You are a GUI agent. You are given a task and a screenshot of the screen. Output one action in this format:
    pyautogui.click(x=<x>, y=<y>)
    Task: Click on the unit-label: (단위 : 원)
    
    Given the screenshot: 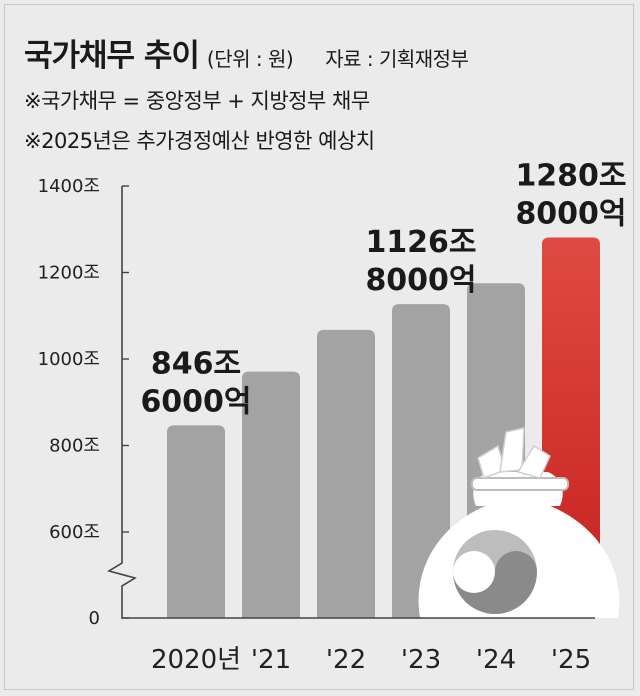 What is the action you would take?
    pyautogui.click(x=250, y=59)
    